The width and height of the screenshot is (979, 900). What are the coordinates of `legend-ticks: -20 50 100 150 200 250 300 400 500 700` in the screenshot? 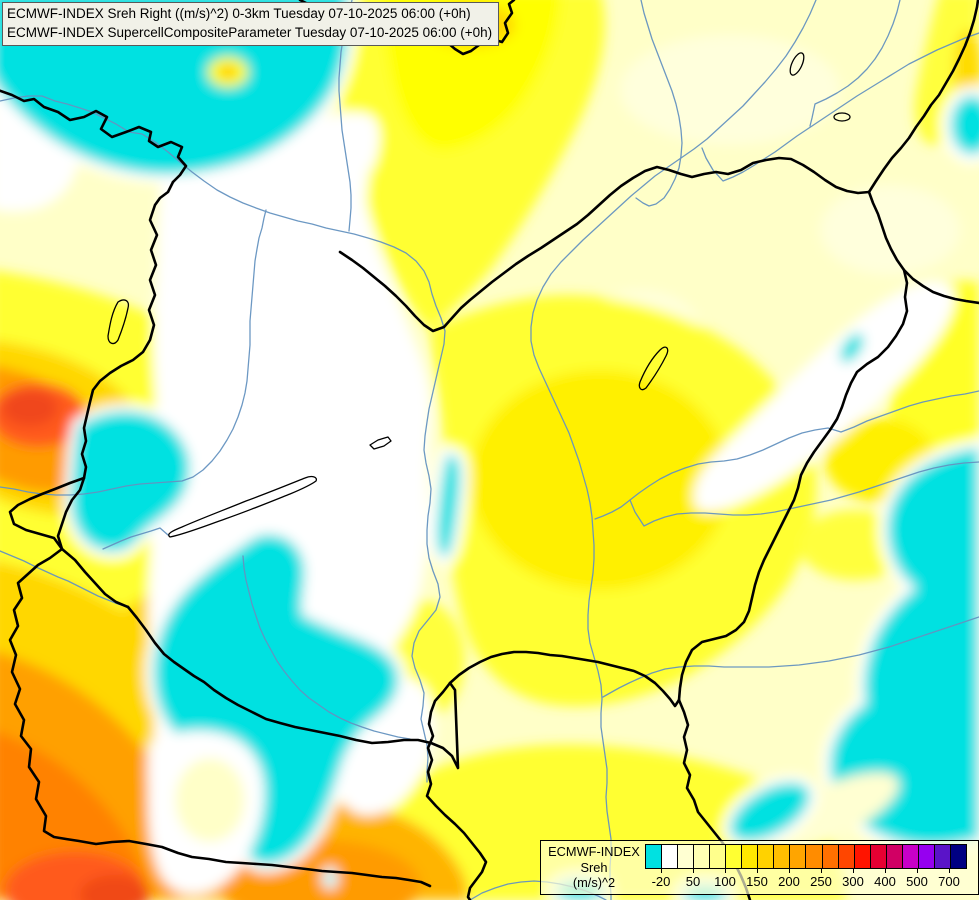 It's located at (805, 880).